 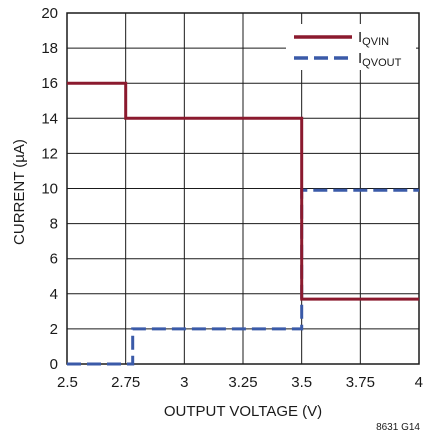 I want to click on x-axis-label: OUTPUT VOLTAGE (V), so click(x=243, y=411).